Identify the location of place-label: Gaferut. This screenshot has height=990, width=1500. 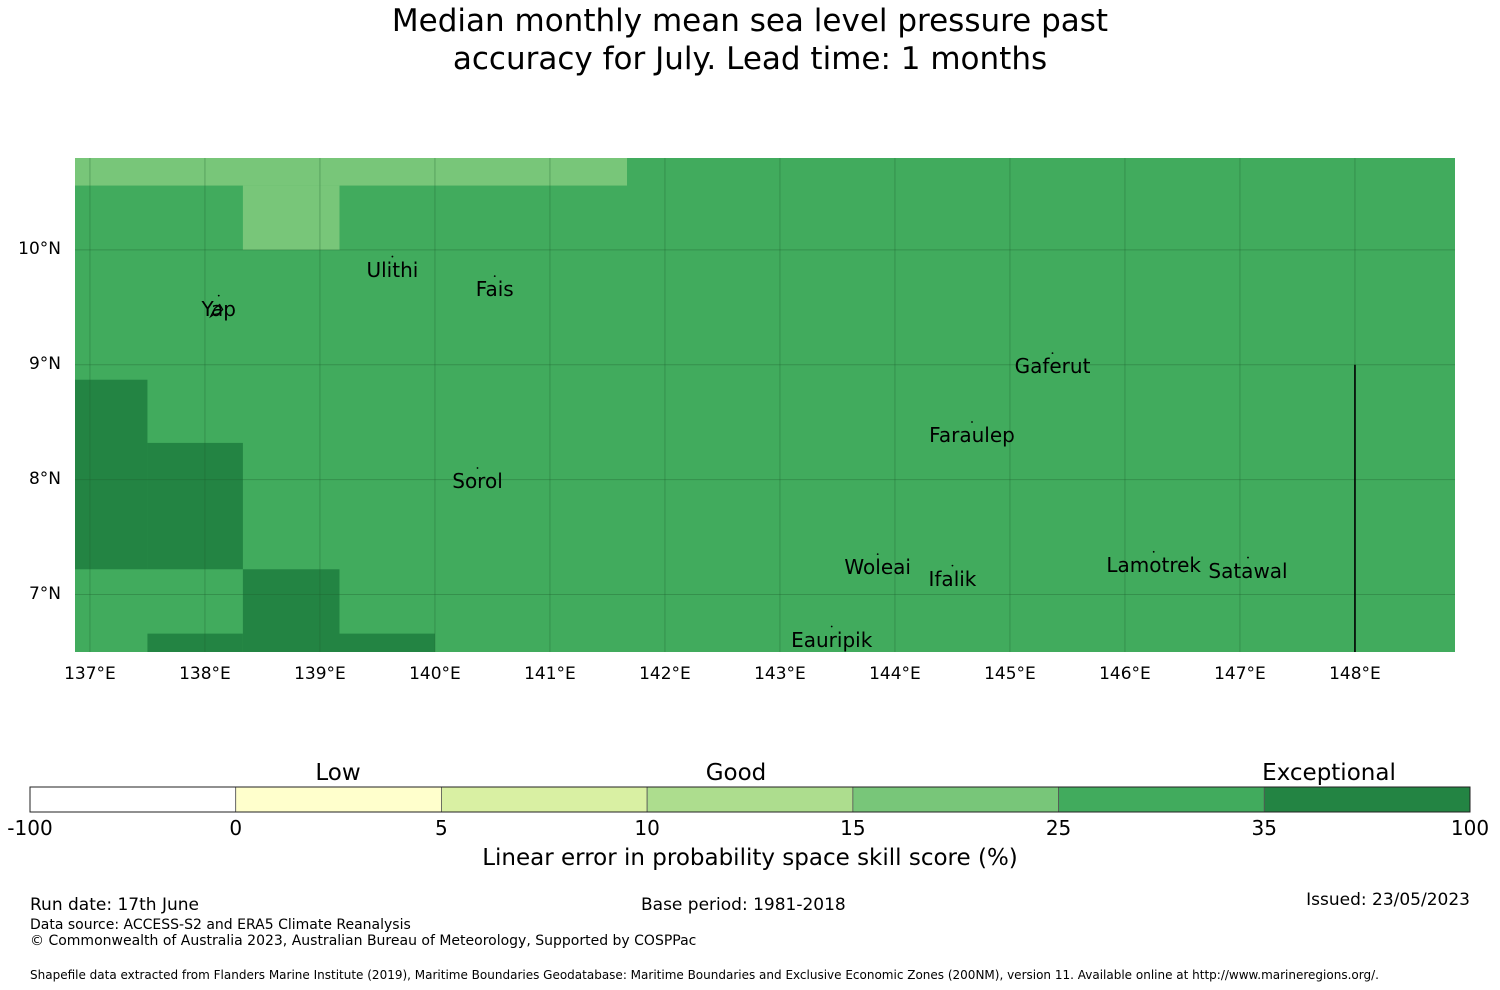
(1052, 366).